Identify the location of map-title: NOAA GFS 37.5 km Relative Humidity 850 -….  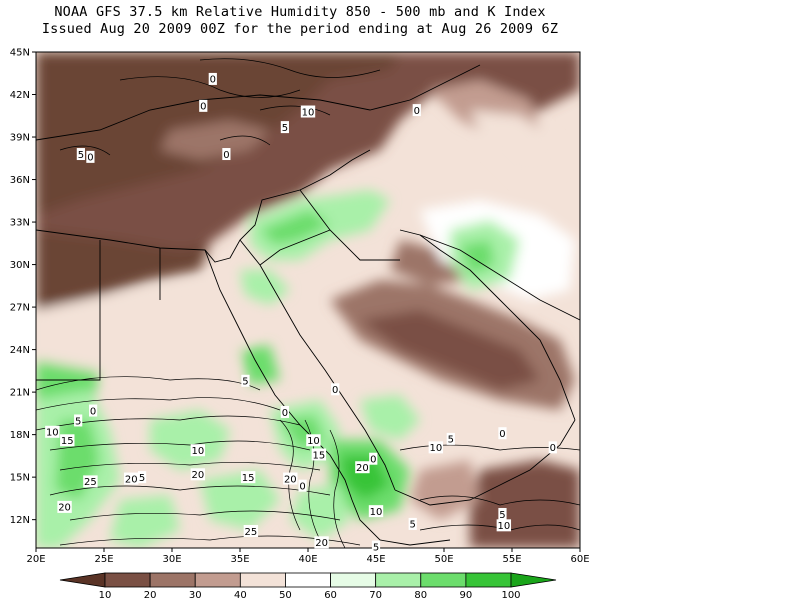
(300, 21).